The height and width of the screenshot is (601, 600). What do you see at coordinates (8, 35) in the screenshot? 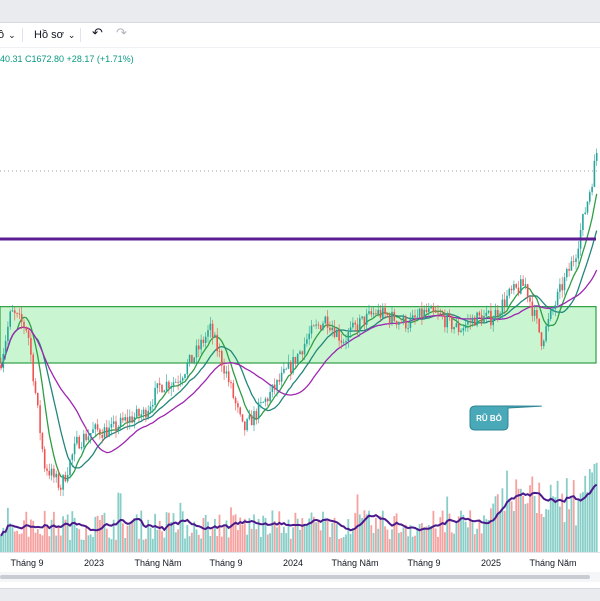
I see `interval-dropdown: ồ ⌄` at bounding box center [8, 35].